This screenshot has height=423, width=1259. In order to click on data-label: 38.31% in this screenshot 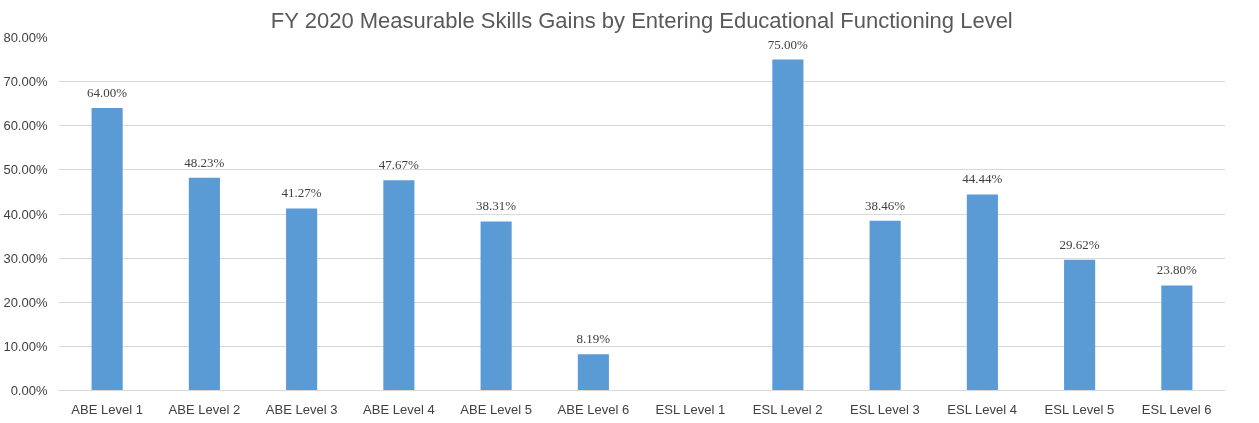, I will do `click(496, 206)`.